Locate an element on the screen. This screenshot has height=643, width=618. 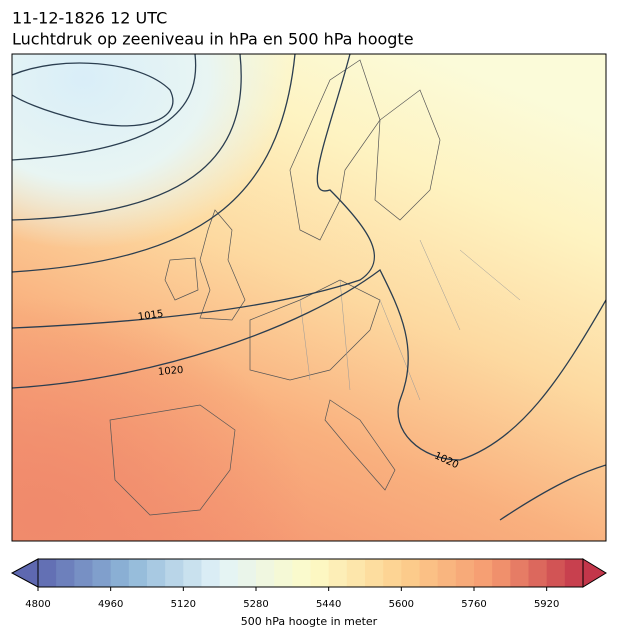
colorbar-tick-label: 4800 is located at coordinates (37, 604).